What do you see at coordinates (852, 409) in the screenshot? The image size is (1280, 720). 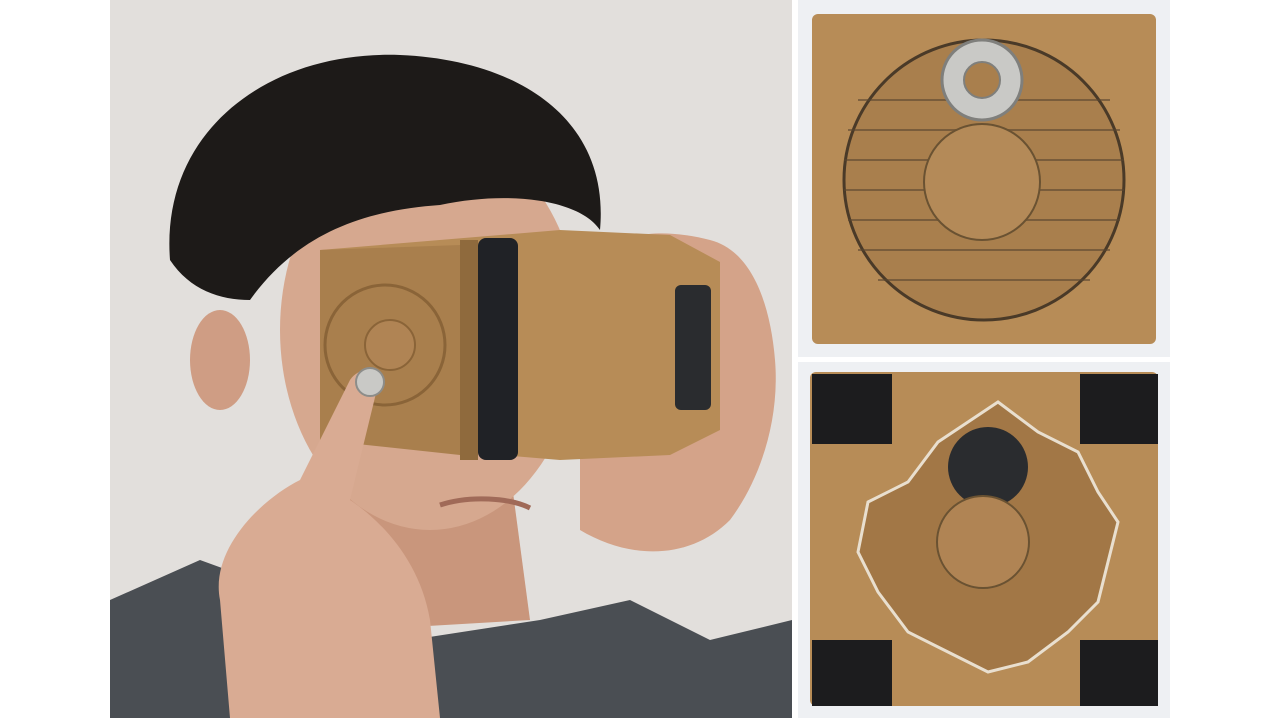 I see `velcro-top-left` at bounding box center [852, 409].